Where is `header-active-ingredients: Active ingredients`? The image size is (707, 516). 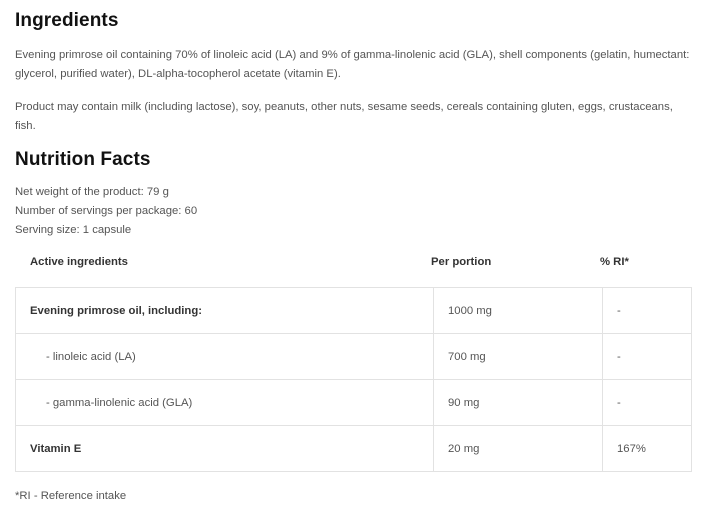 header-active-ingredients: Active ingredients is located at coordinates (79, 262).